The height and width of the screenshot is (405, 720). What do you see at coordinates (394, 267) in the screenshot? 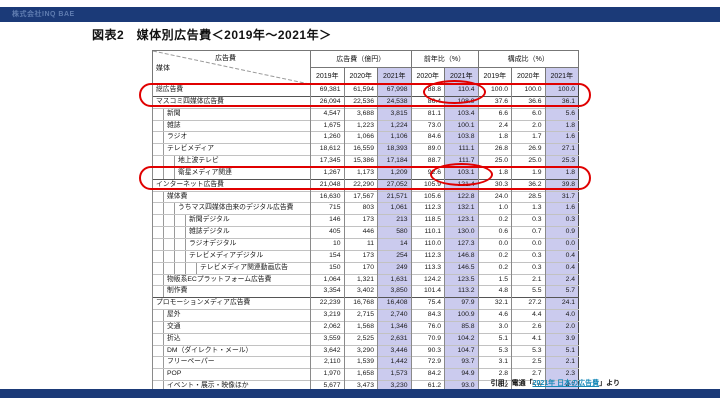
I see `value-cell: 249` at bounding box center [394, 267].